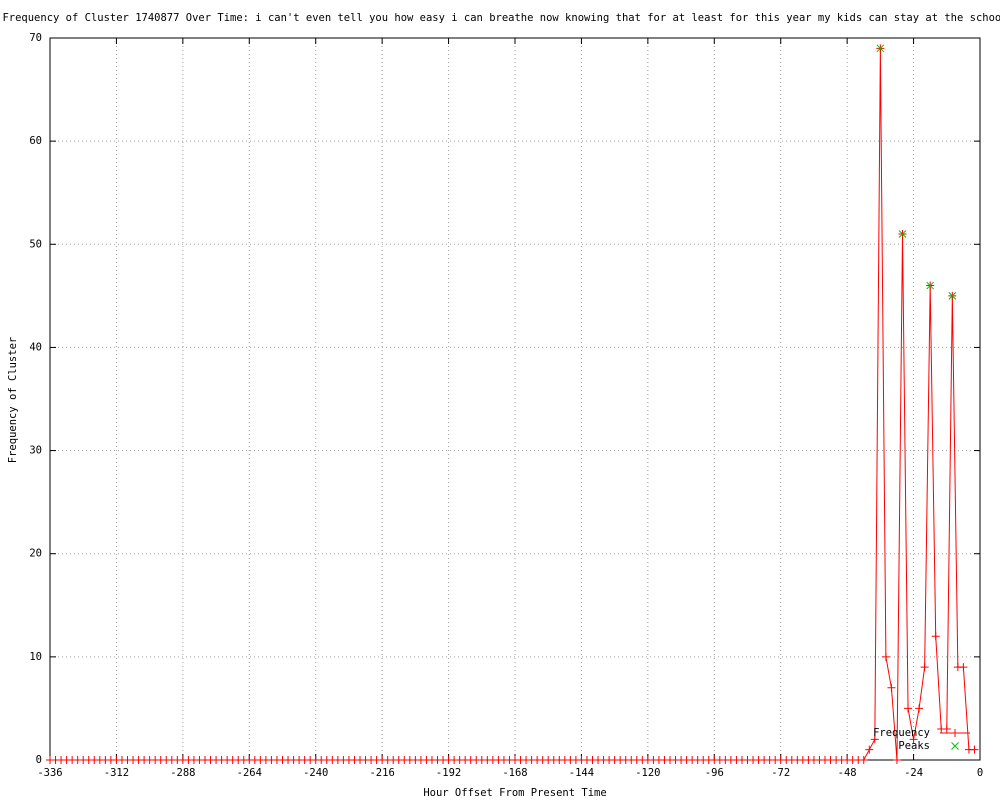  What do you see at coordinates (35, 554) in the screenshot?
I see `y-tick-label: 20` at bounding box center [35, 554].